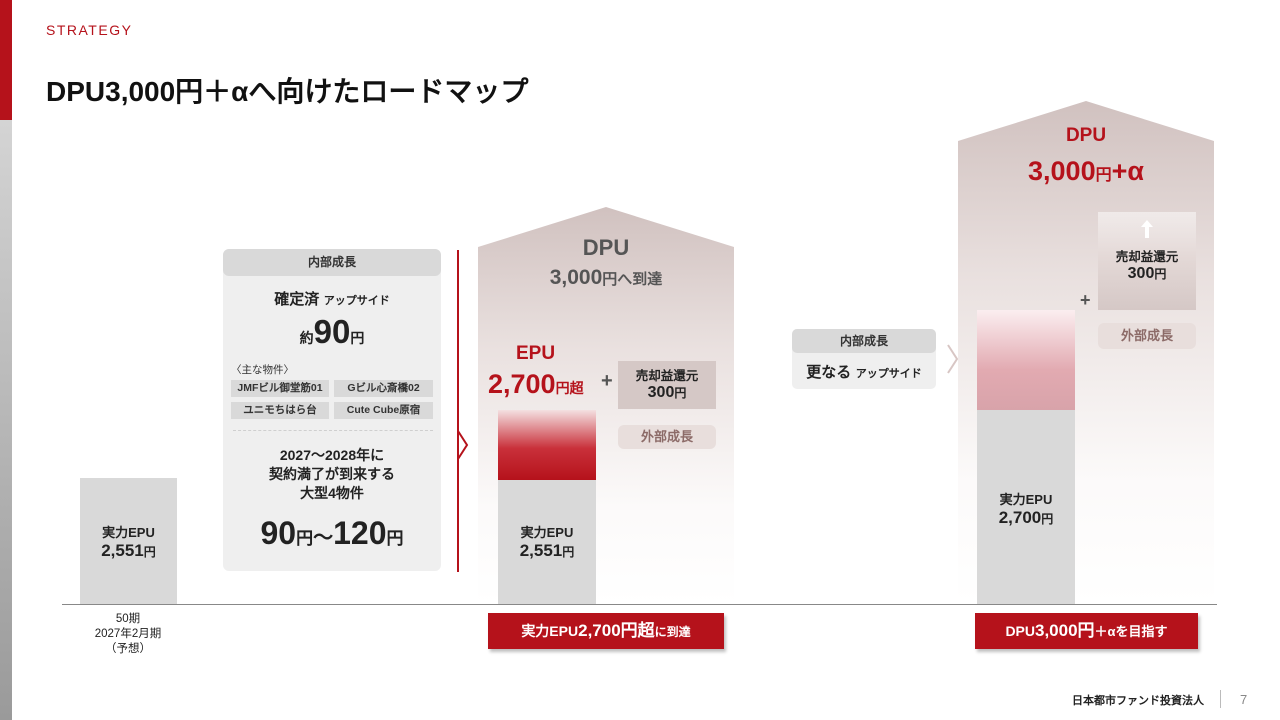  Describe the element at coordinates (1138, 701) in the screenshot. I see `company-name: 日本都市ファンド投資法人` at that location.